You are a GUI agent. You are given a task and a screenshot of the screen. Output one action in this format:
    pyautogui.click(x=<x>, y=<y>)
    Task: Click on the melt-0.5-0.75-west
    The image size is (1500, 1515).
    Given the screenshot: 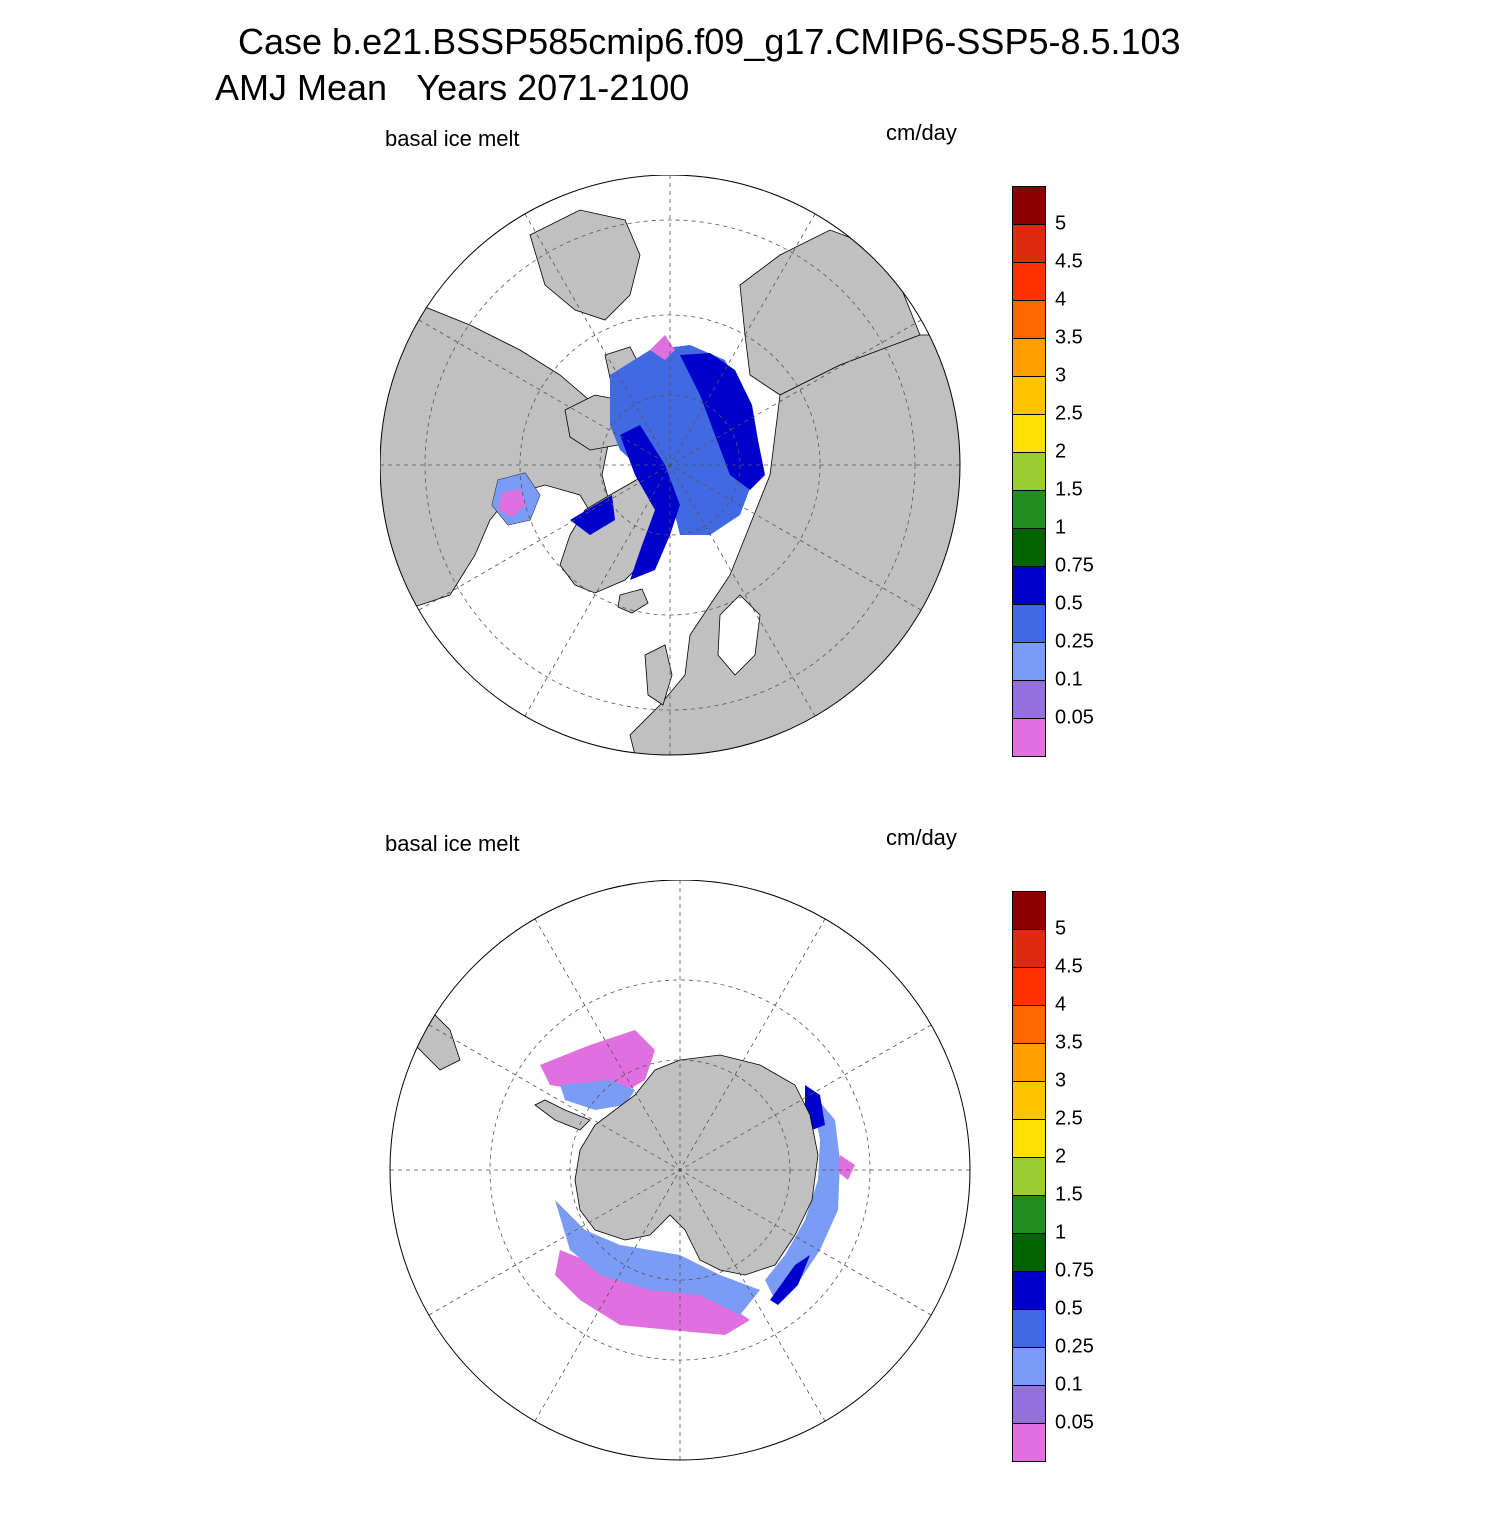 What is the action you would take?
    pyautogui.click(x=650, y=502)
    